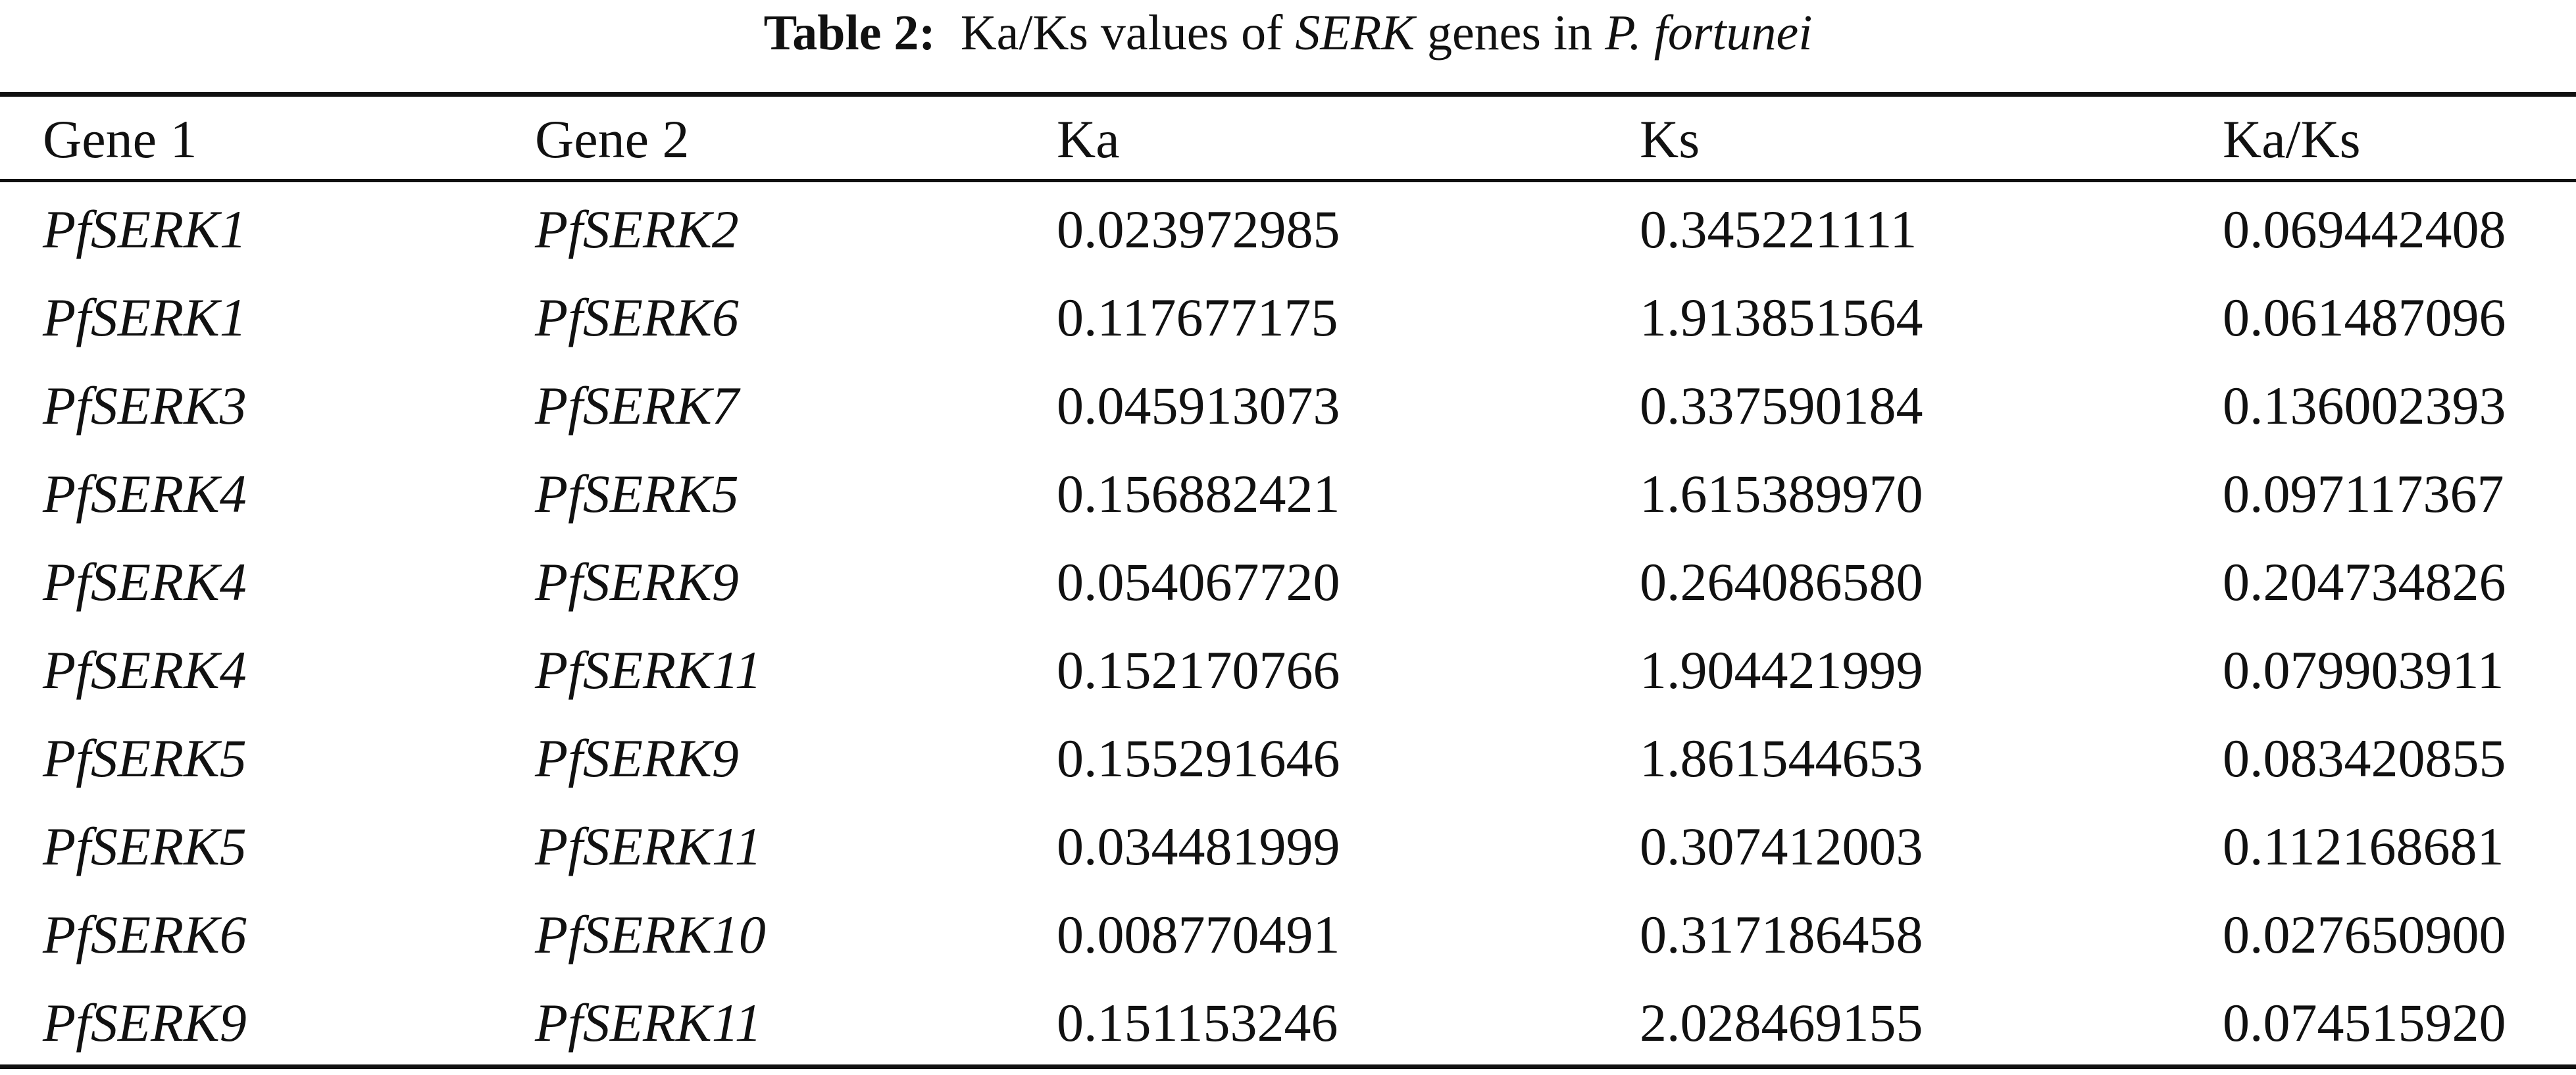 This screenshot has height=1075, width=2576. I want to click on cell-ka-ks: 0.204734826, so click(2364, 582).